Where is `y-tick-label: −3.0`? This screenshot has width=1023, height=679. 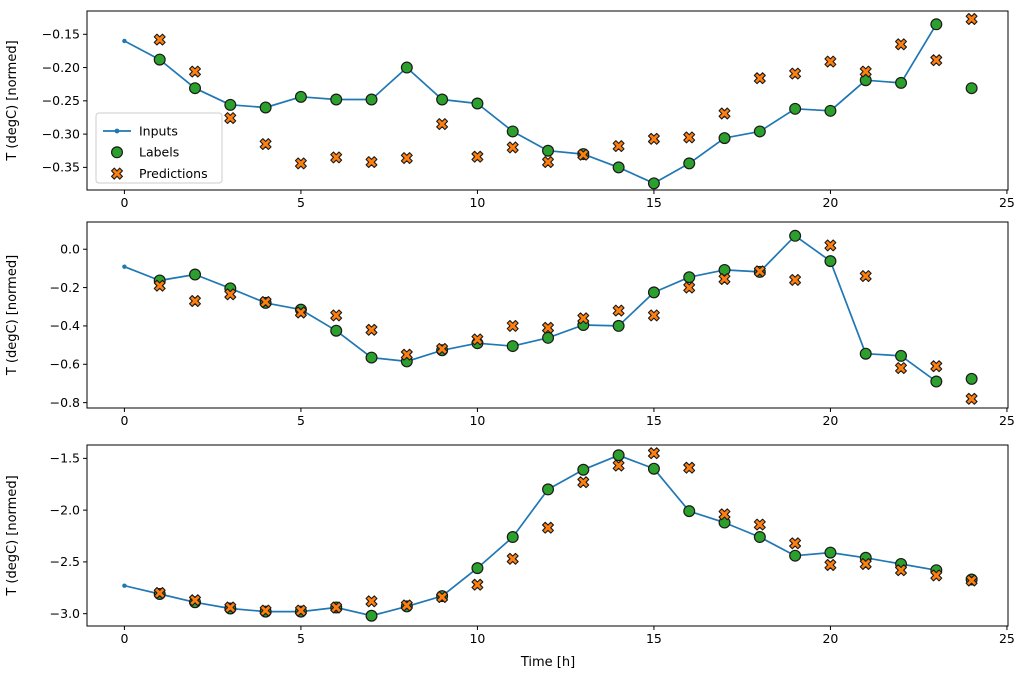
y-tick-label: −3.0 is located at coordinates (65, 613).